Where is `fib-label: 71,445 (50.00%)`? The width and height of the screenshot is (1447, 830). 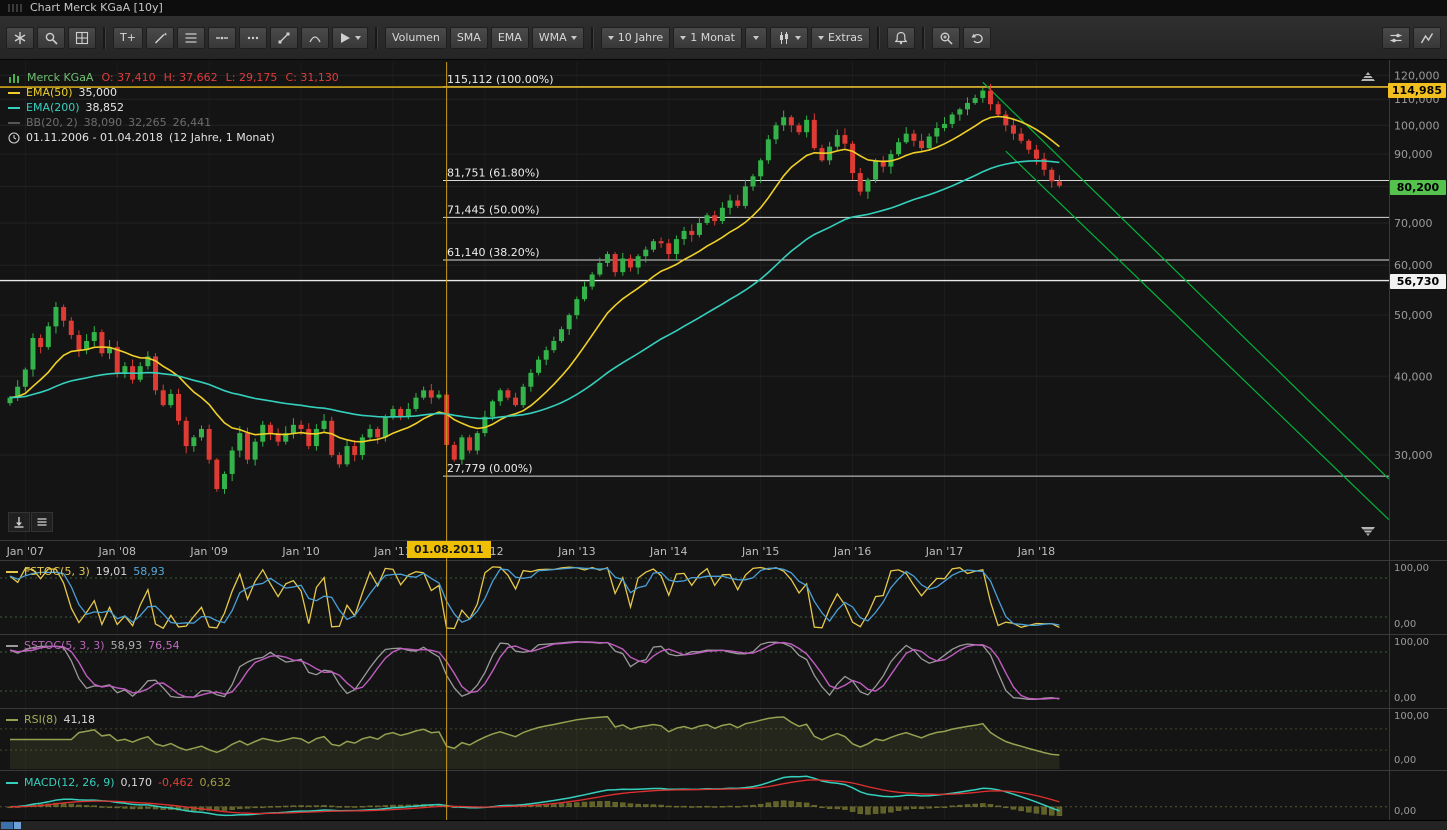
fib-label: 71,445 (50.00%) is located at coordinates (493, 209).